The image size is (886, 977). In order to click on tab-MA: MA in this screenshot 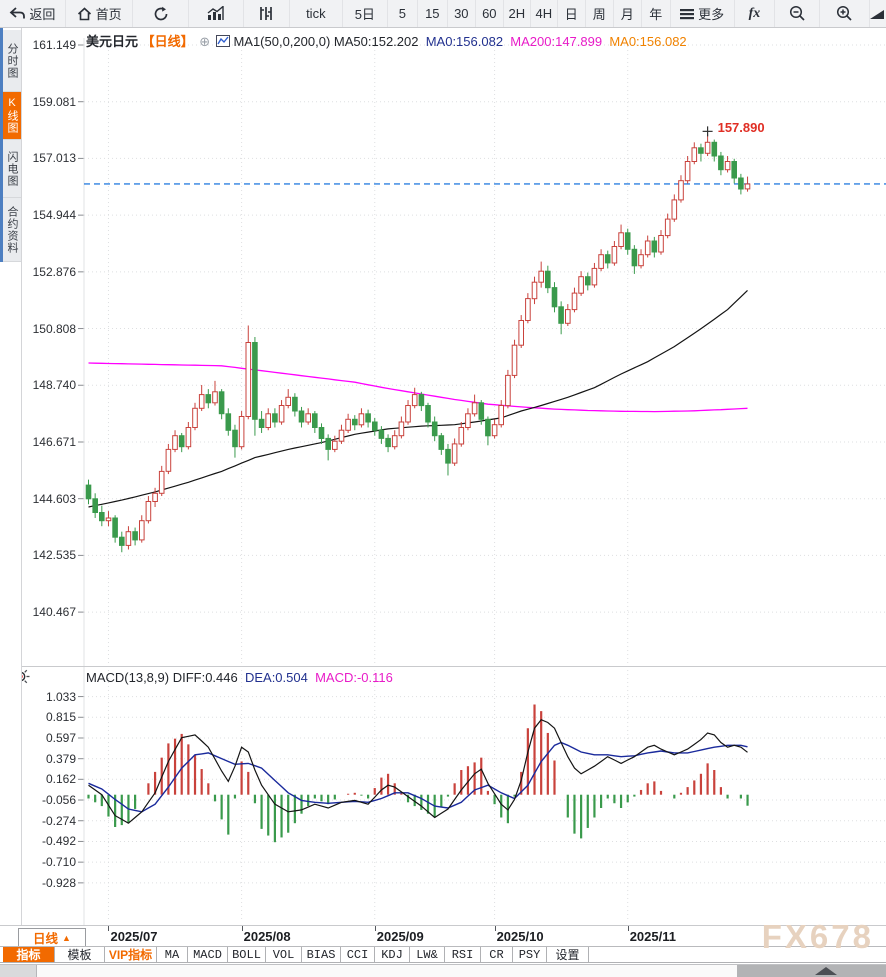, I will do `click(172, 954)`.